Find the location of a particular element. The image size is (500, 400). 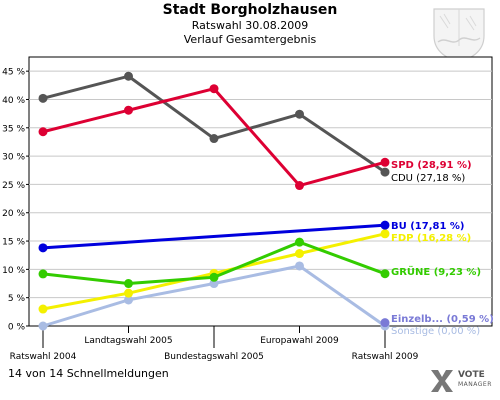

votemanager-logo-icon is located at coordinates (442, 381).